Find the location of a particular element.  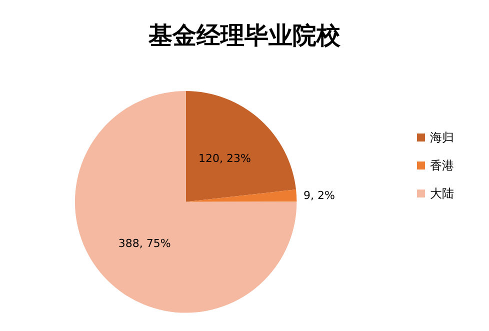

legend-label: 香港 is located at coordinates (442, 165).